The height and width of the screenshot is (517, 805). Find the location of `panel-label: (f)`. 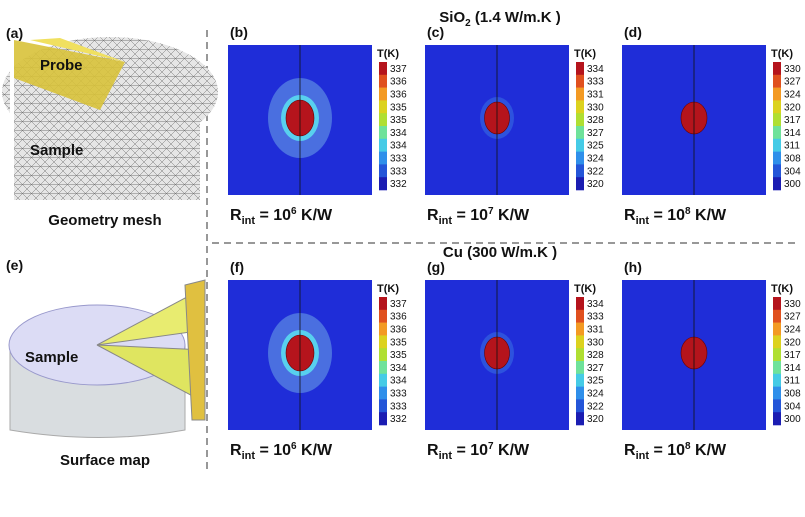

panel-label: (f) is located at coordinates (237, 267).